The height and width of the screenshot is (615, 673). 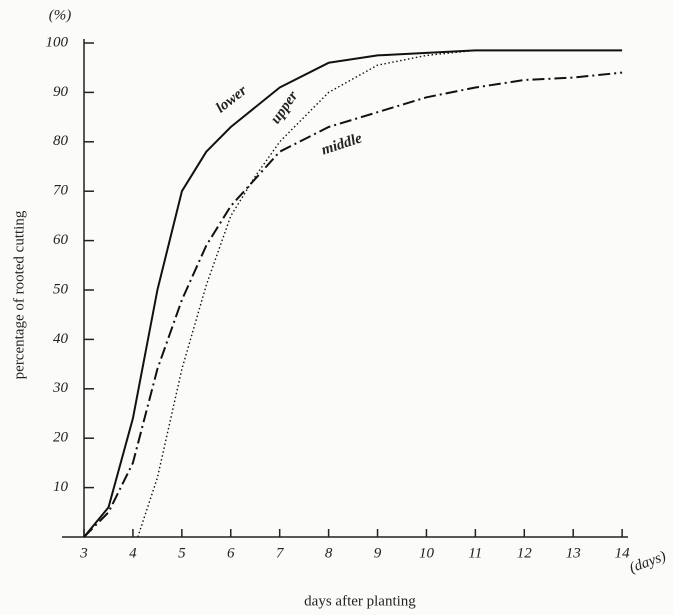 What do you see at coordinates (475, 553) in the screenshot?
I see `x-tick-label: 11` at bounding box center [475, 553].